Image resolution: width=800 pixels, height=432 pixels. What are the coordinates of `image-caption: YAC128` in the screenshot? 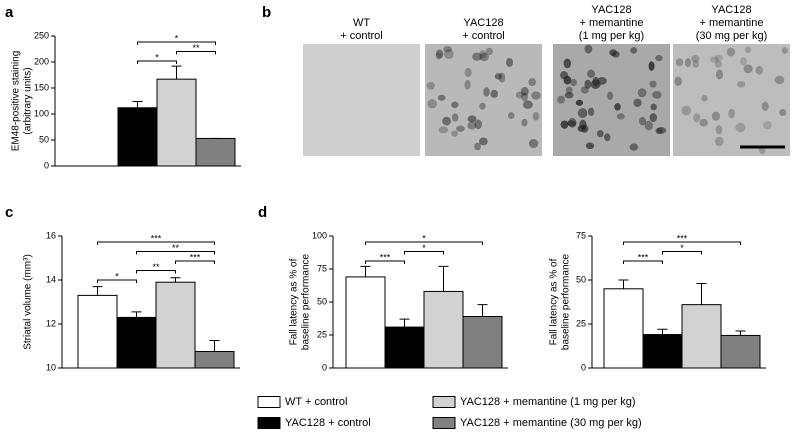 It's located at (483, 23).